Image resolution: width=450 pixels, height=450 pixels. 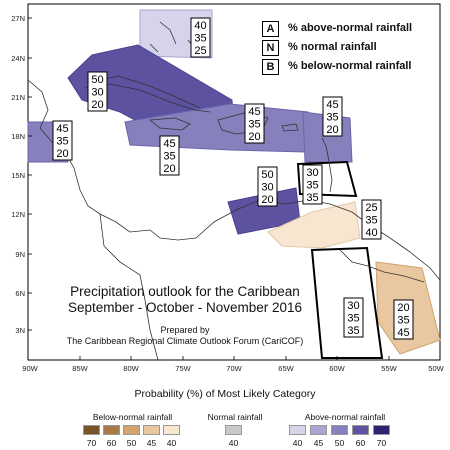 I want to click on key-letter-n: N, so click(x=270, y=48).